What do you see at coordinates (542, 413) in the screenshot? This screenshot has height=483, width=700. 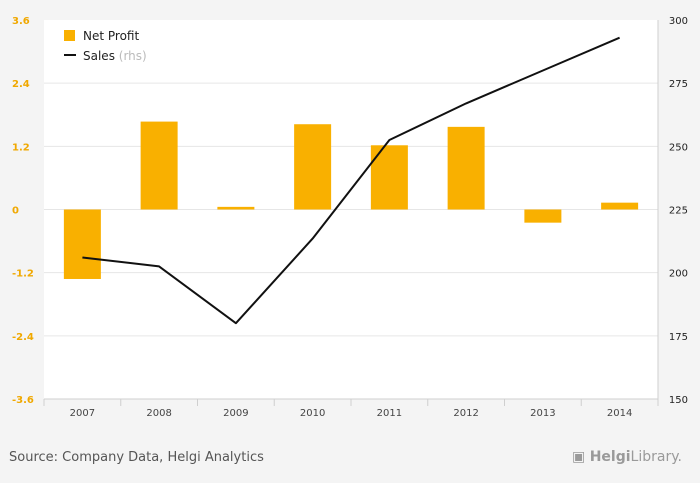 I see `x-tick-label: 2013` at bounding box center [542, 413].